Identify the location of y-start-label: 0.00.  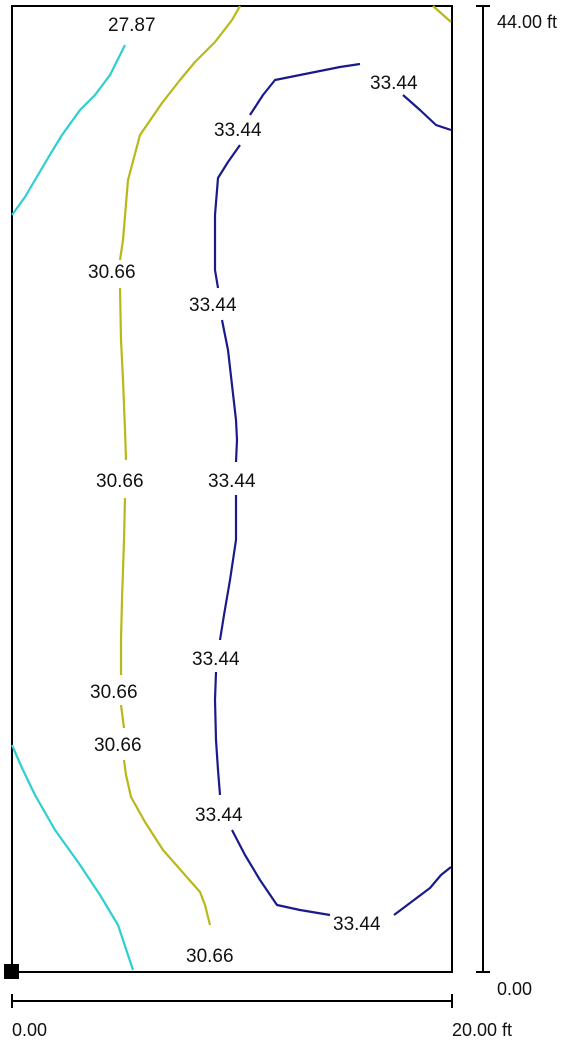
(514, 989).